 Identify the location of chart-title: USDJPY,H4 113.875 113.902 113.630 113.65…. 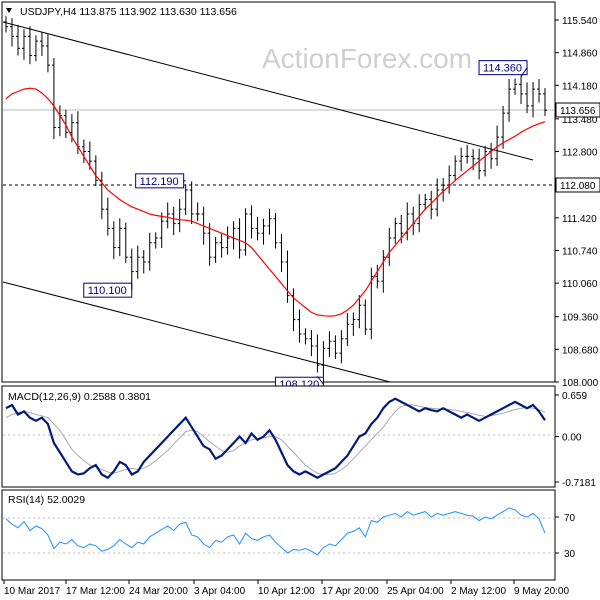
(128, 12).